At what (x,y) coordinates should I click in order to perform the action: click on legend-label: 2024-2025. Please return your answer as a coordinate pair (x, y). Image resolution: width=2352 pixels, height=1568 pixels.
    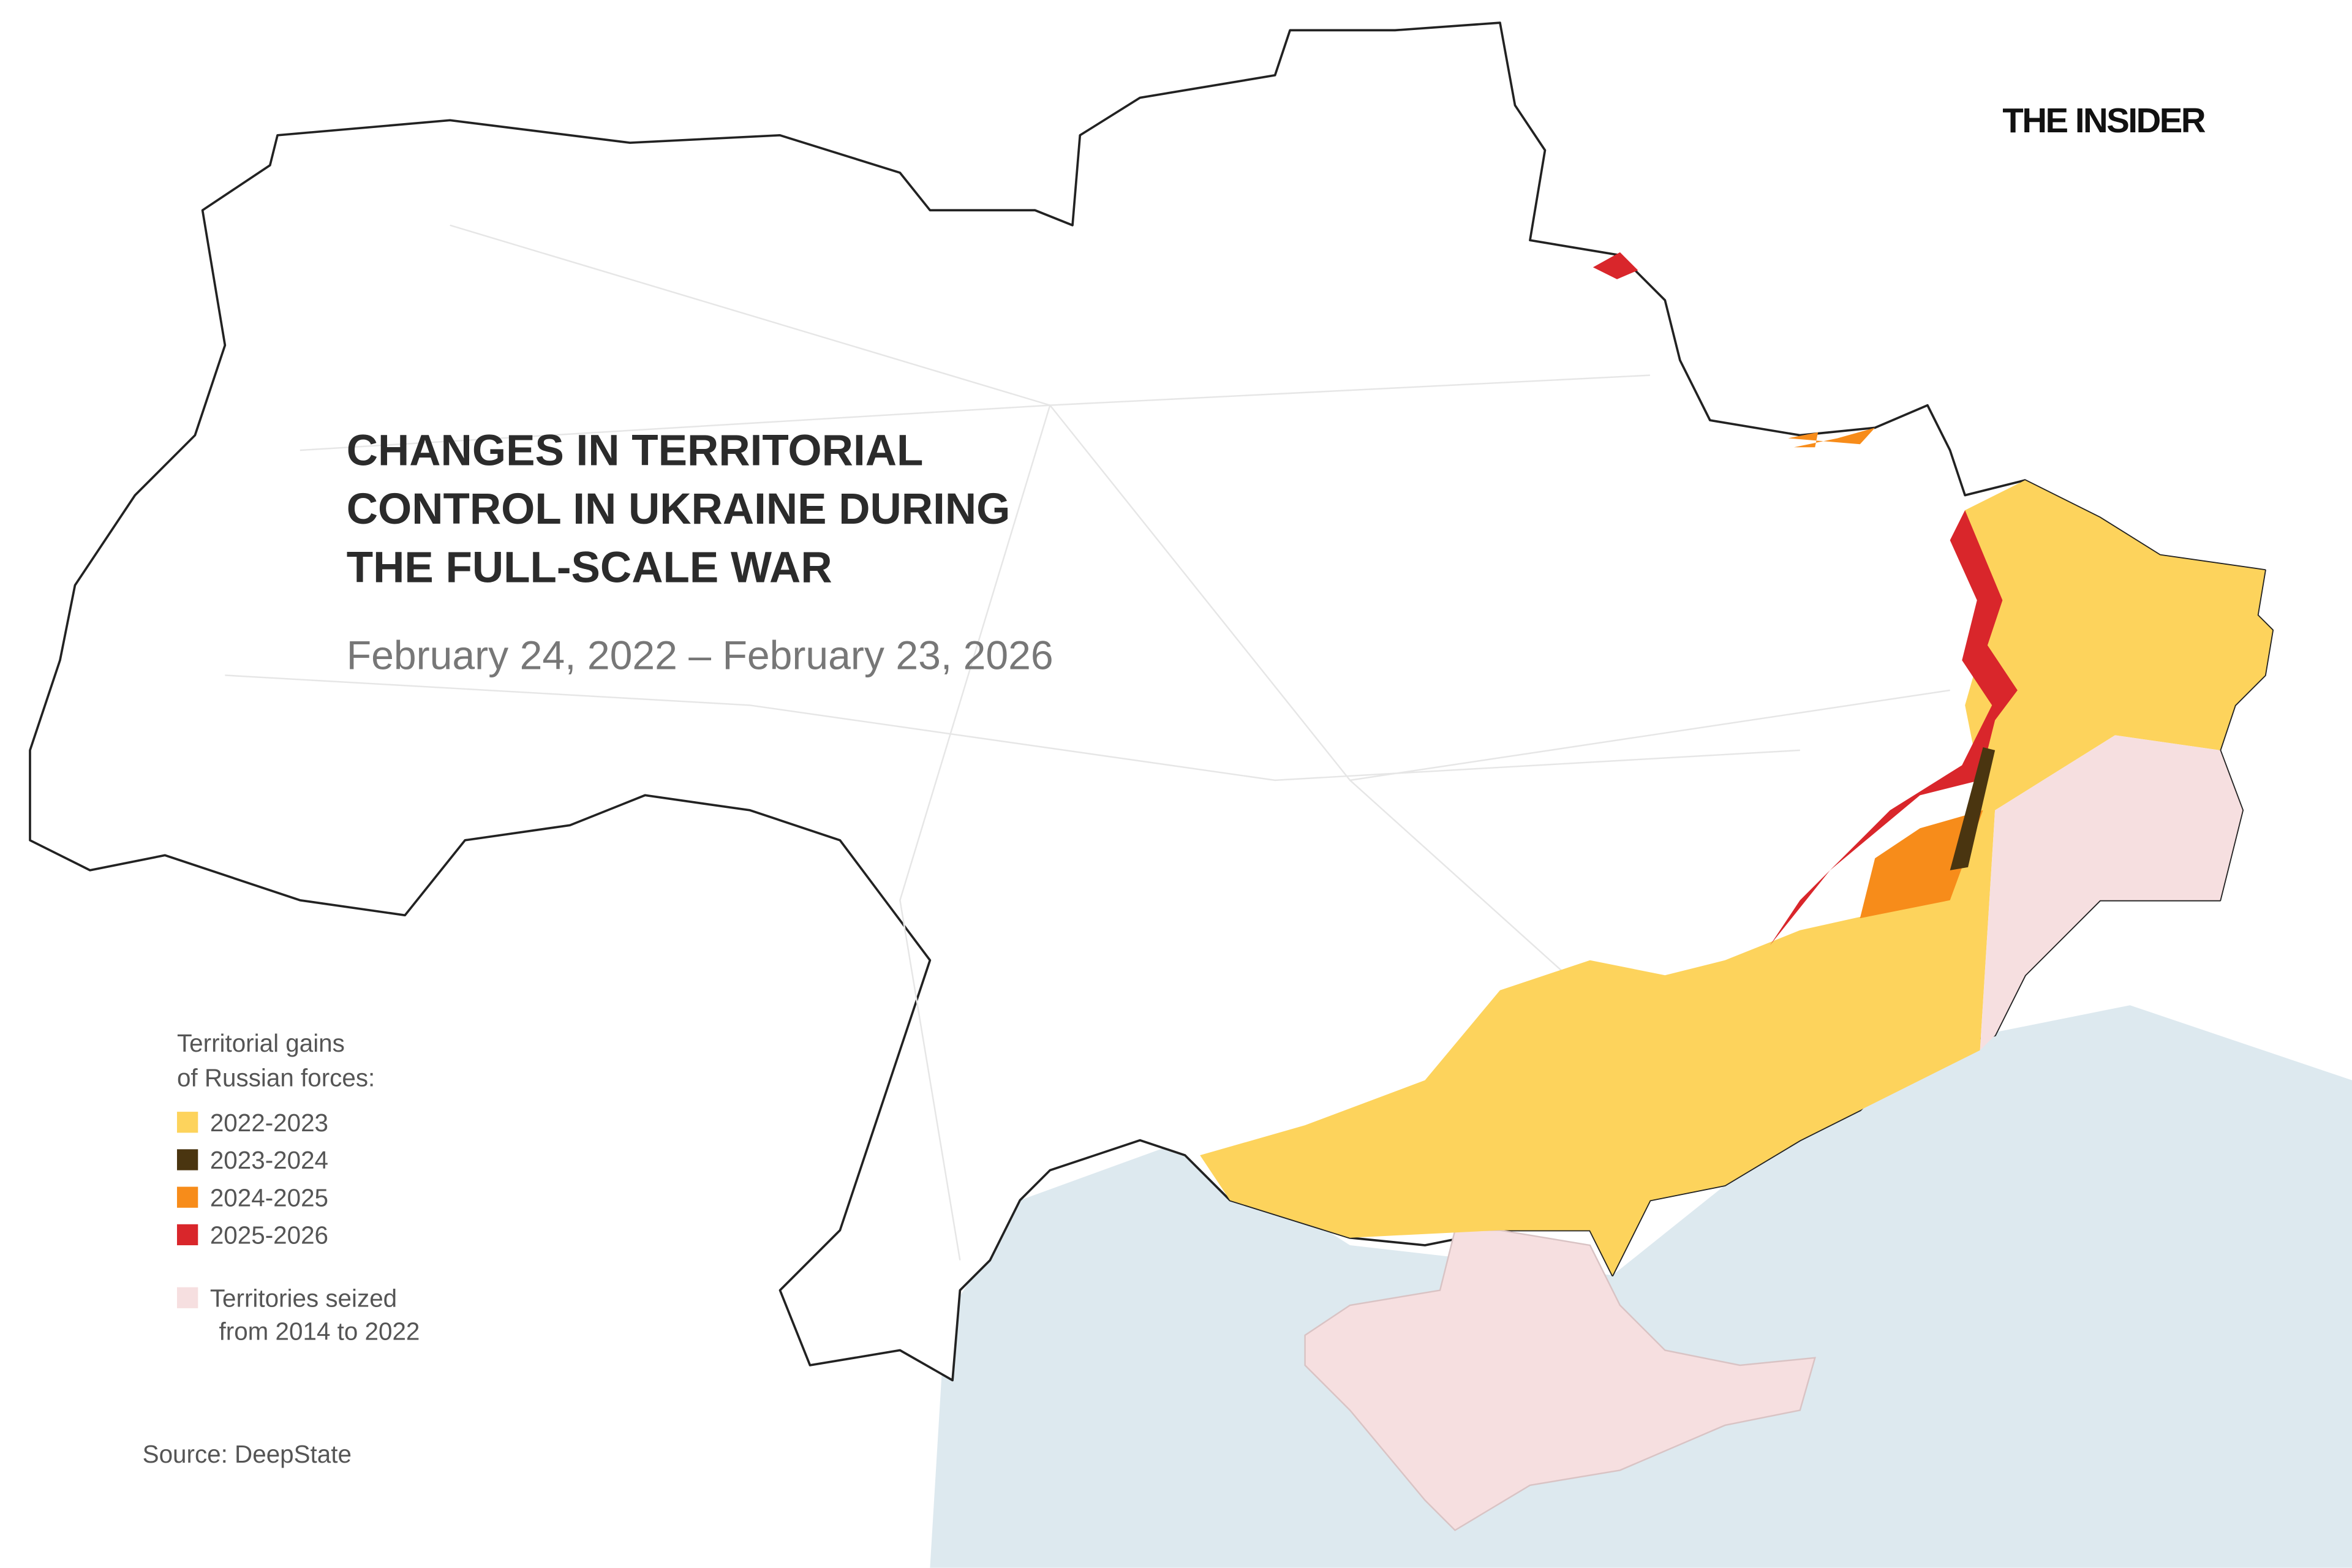
    Looking at the image, I should click on (269, 1197).